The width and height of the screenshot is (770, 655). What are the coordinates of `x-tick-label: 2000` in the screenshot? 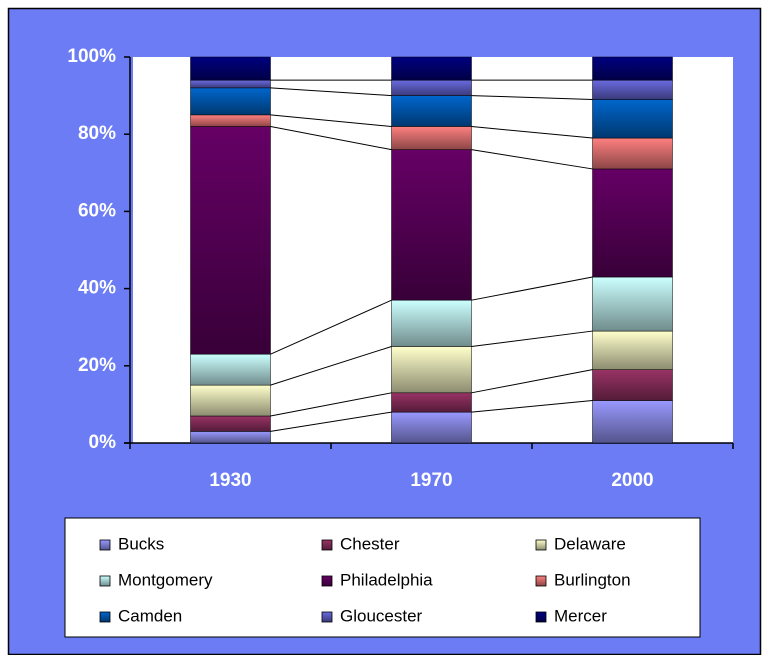 It's located at (632, 480).